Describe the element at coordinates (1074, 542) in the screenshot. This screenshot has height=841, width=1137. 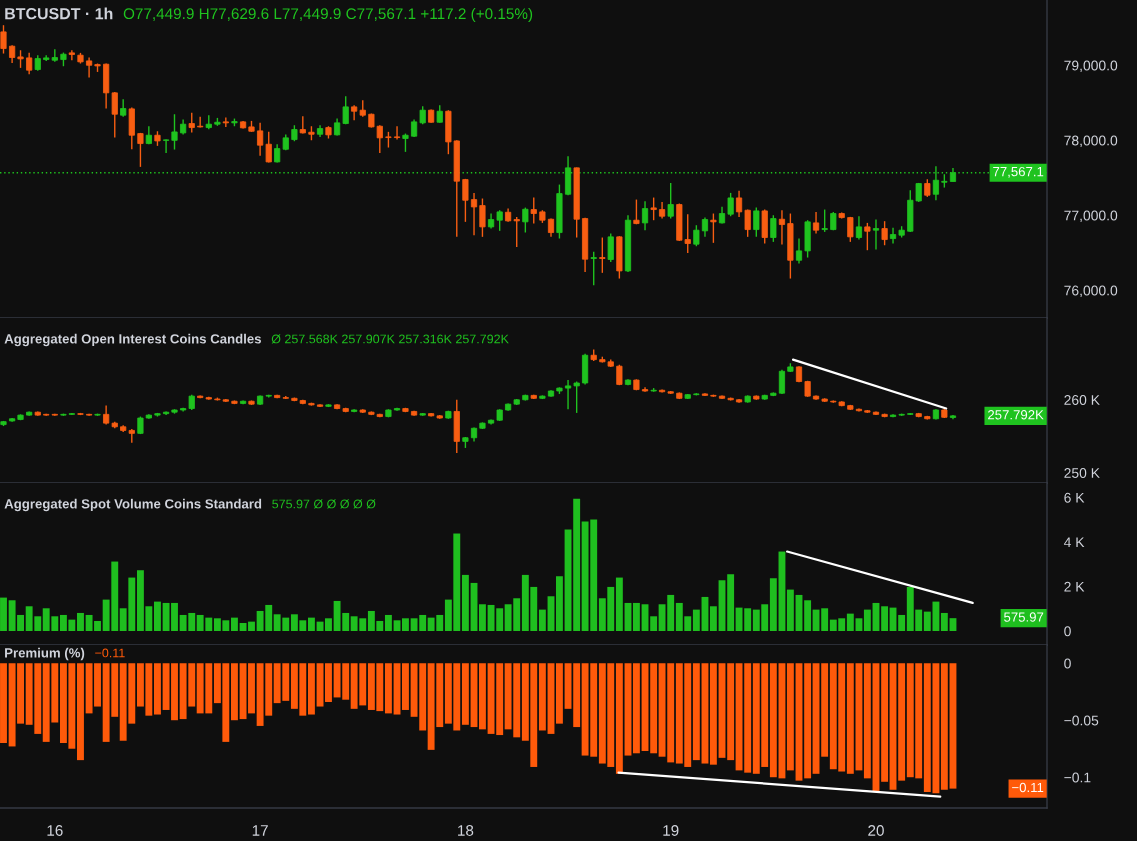
I see `y-tick-label: 4 K` at that location.